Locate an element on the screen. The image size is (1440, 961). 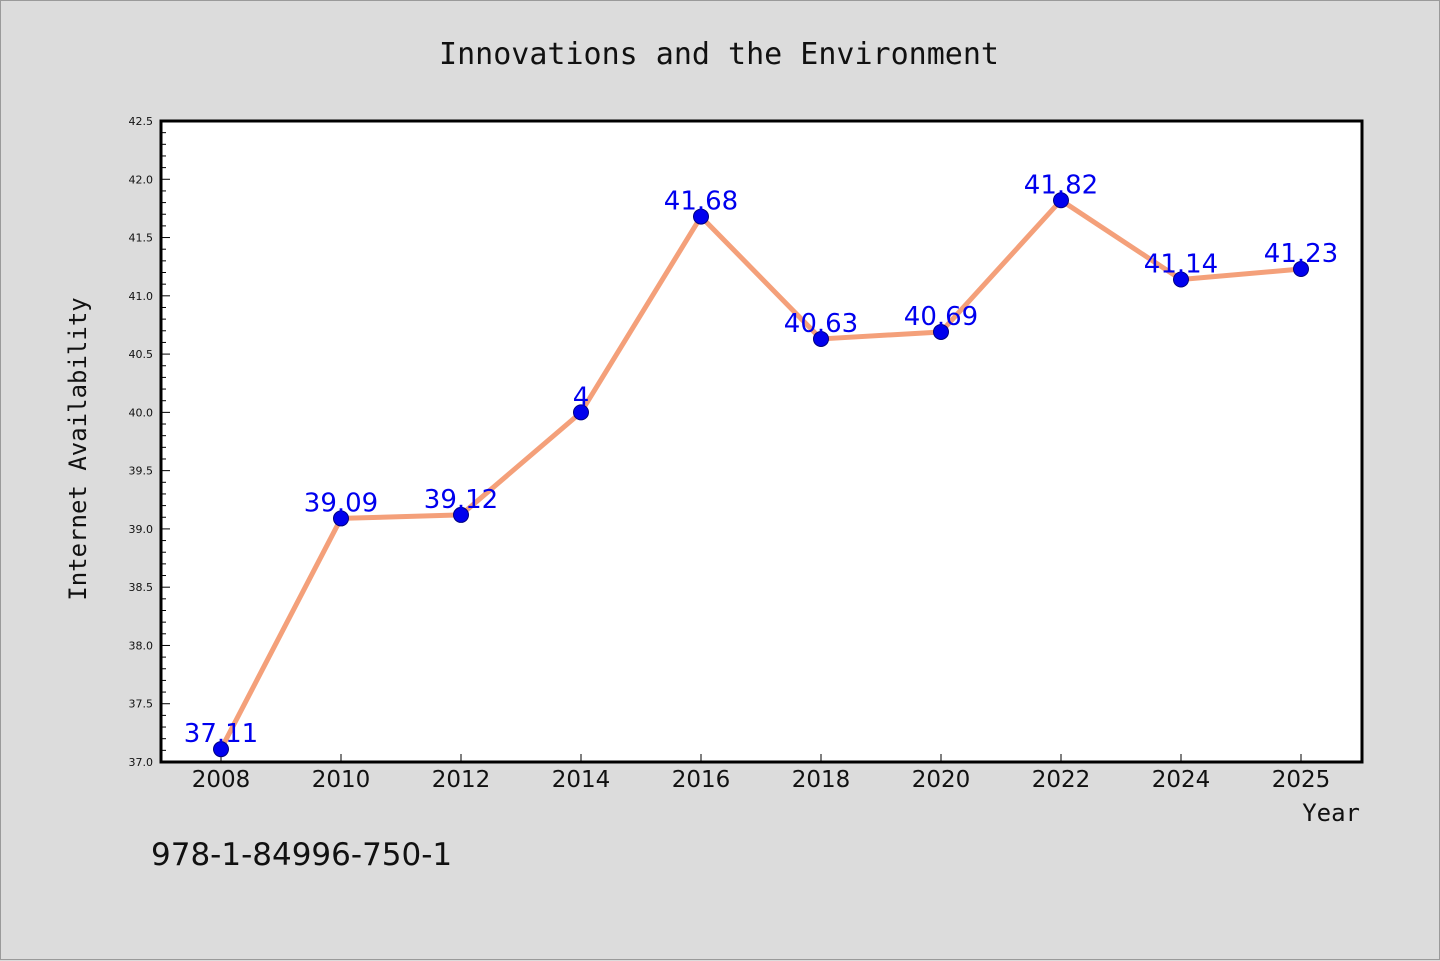
x-tick-label: 2020 is located at coordinates (941, 780).